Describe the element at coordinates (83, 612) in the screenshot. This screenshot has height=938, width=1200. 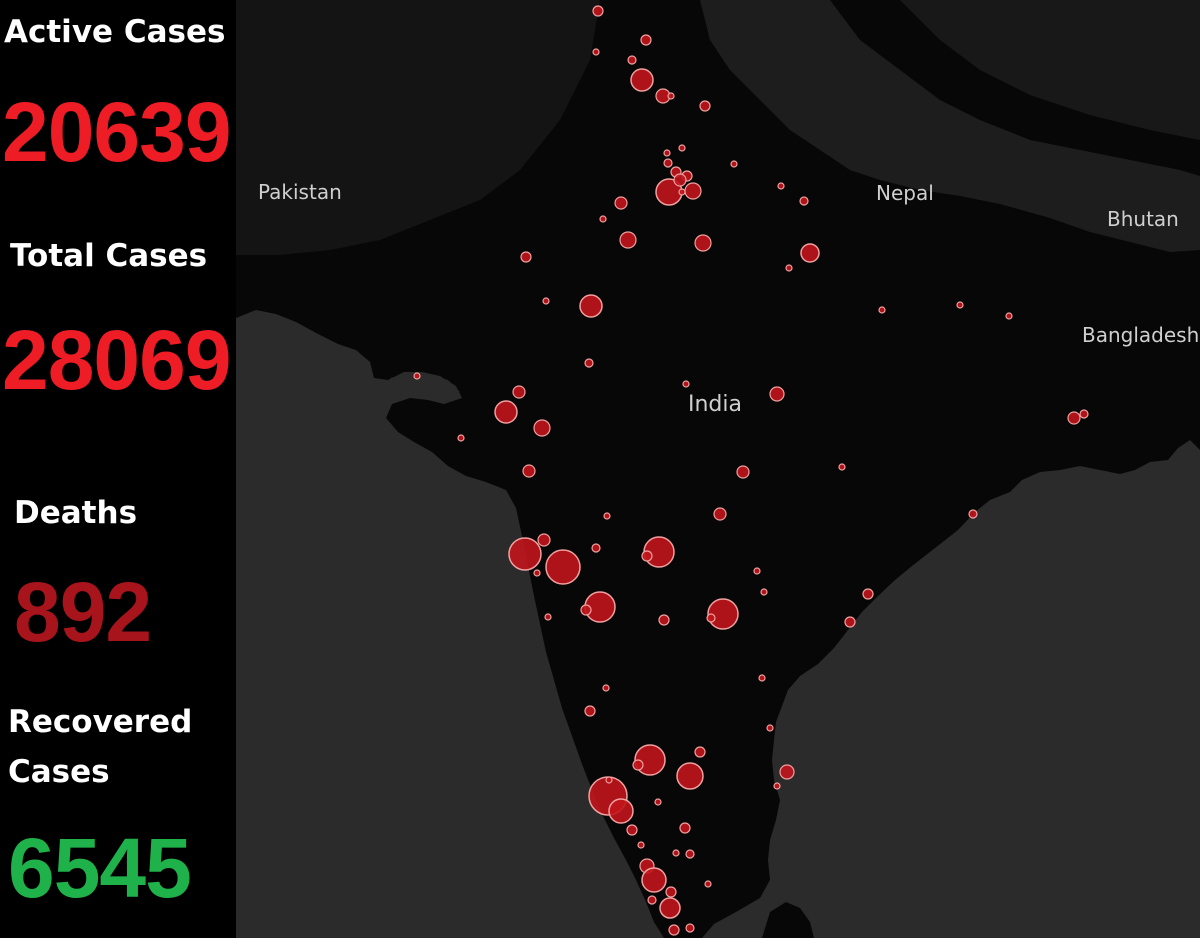
I see `deaths-value: 892` at that location.